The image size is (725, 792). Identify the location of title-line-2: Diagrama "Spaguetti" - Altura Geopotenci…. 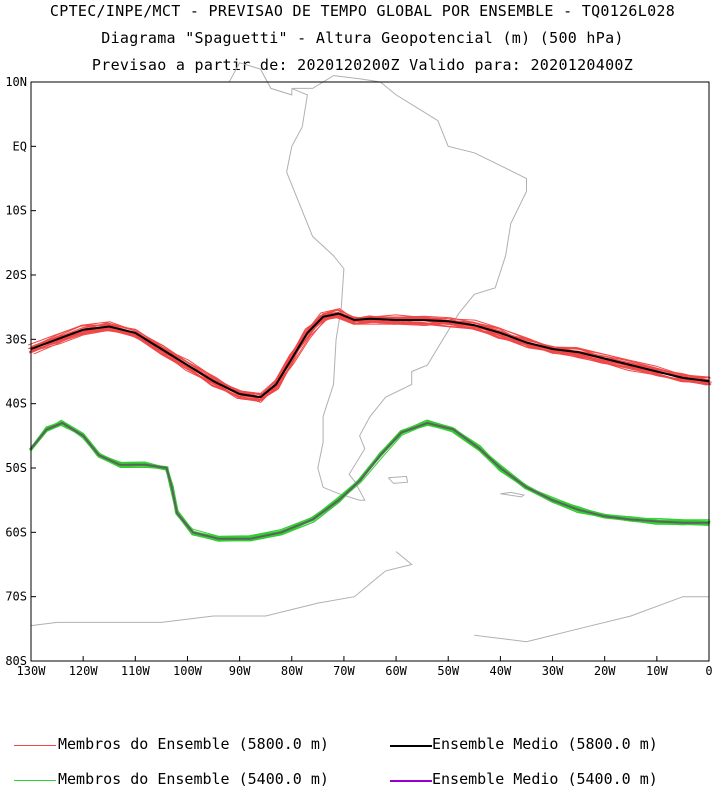
(362, 38).